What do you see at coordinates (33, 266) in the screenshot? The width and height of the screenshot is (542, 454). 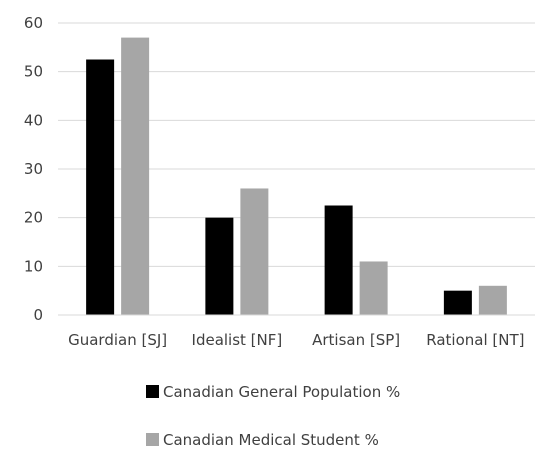 I see `y-tick-label: 10` at bounding box center [33, 266].